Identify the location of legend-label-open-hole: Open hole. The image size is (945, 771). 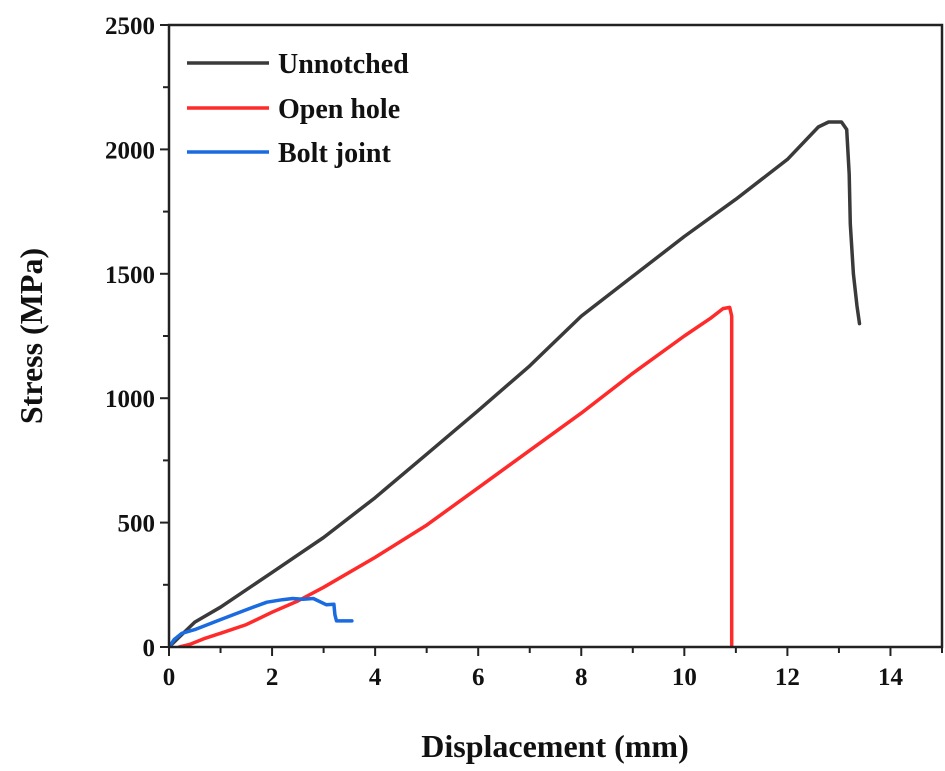
(339, 109).